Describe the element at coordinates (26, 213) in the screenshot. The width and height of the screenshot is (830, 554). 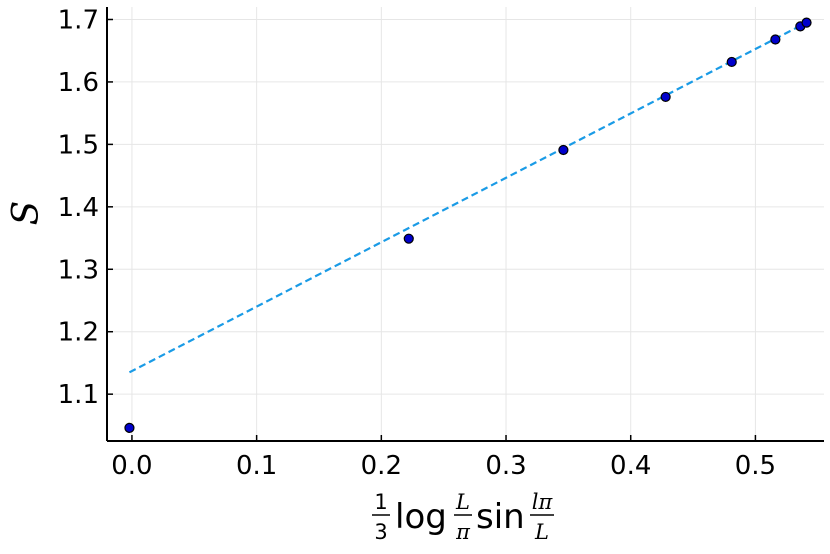
I see `y-axis-title: S` at that location.